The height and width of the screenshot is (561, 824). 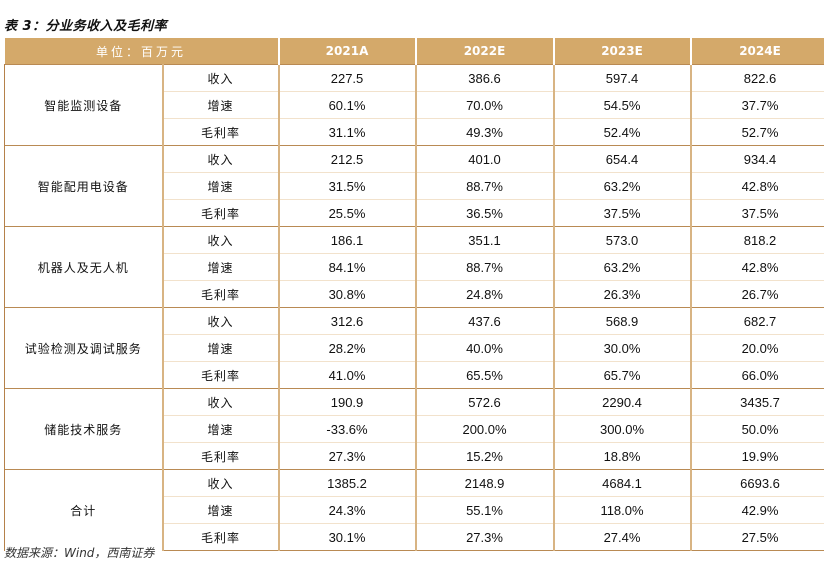 What do you see at coordinates (347, 348) in the screenshot?
I see `value-cell: 28.2%` at bounding box center [347, 348].